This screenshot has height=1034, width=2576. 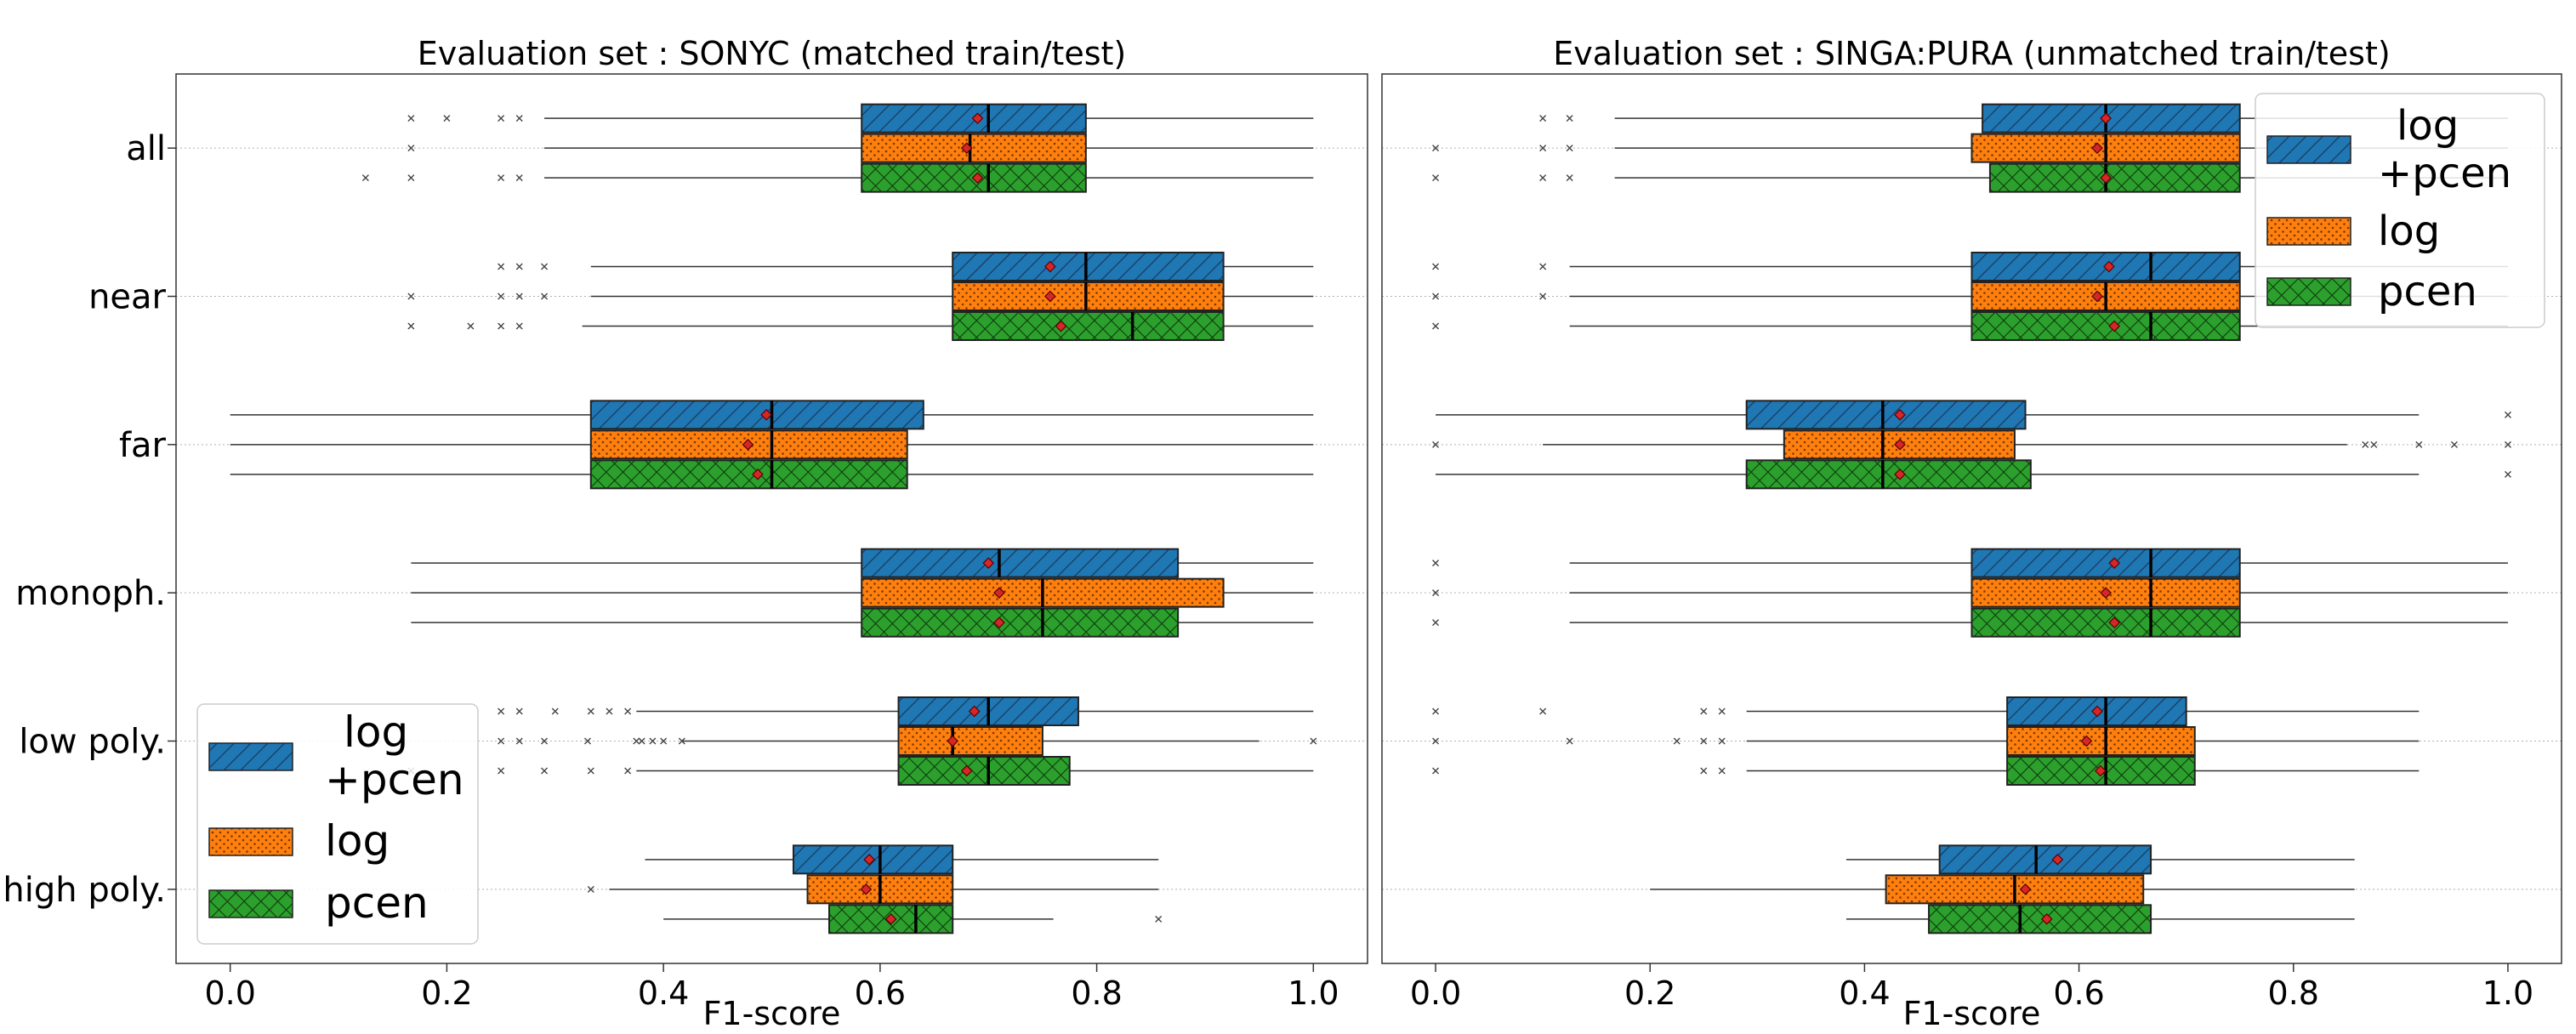 What do you see at coordinates (913, 919) in the screenshot?
I see `box-high-poly--2` at bounding box center [913, 919].